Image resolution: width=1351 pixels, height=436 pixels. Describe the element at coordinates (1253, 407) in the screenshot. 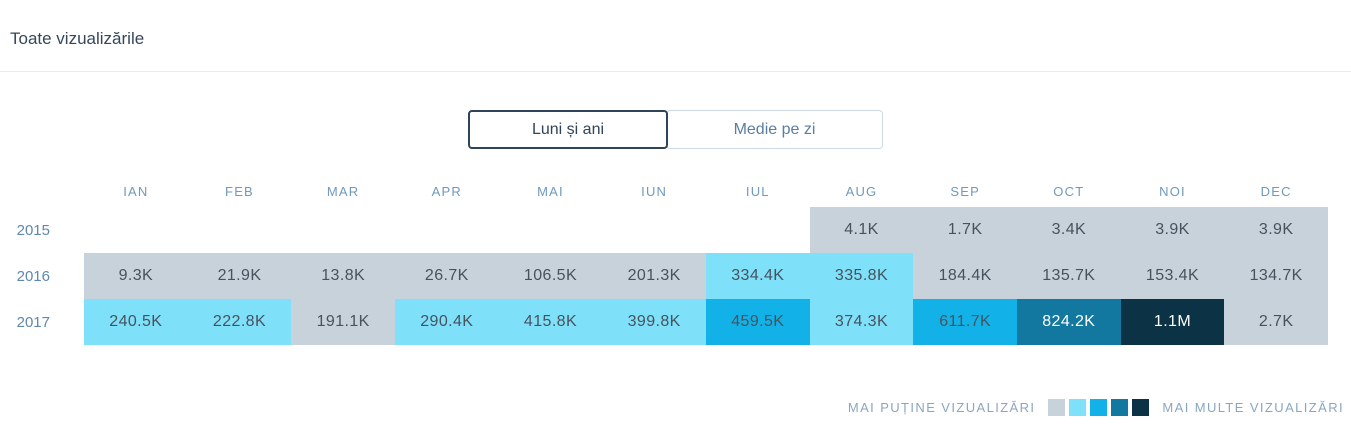

I see `legend-more-label: MAI MULTE VIZUALIZĂRI` at that location.